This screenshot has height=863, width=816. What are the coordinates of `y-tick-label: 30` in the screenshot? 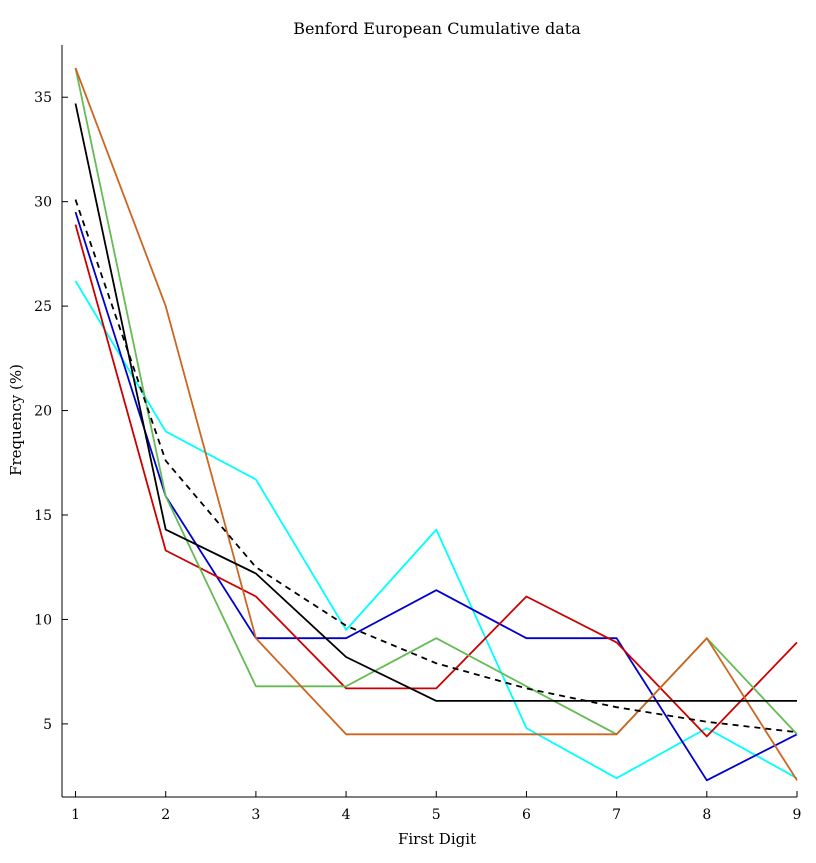 It's located at (43, 203).